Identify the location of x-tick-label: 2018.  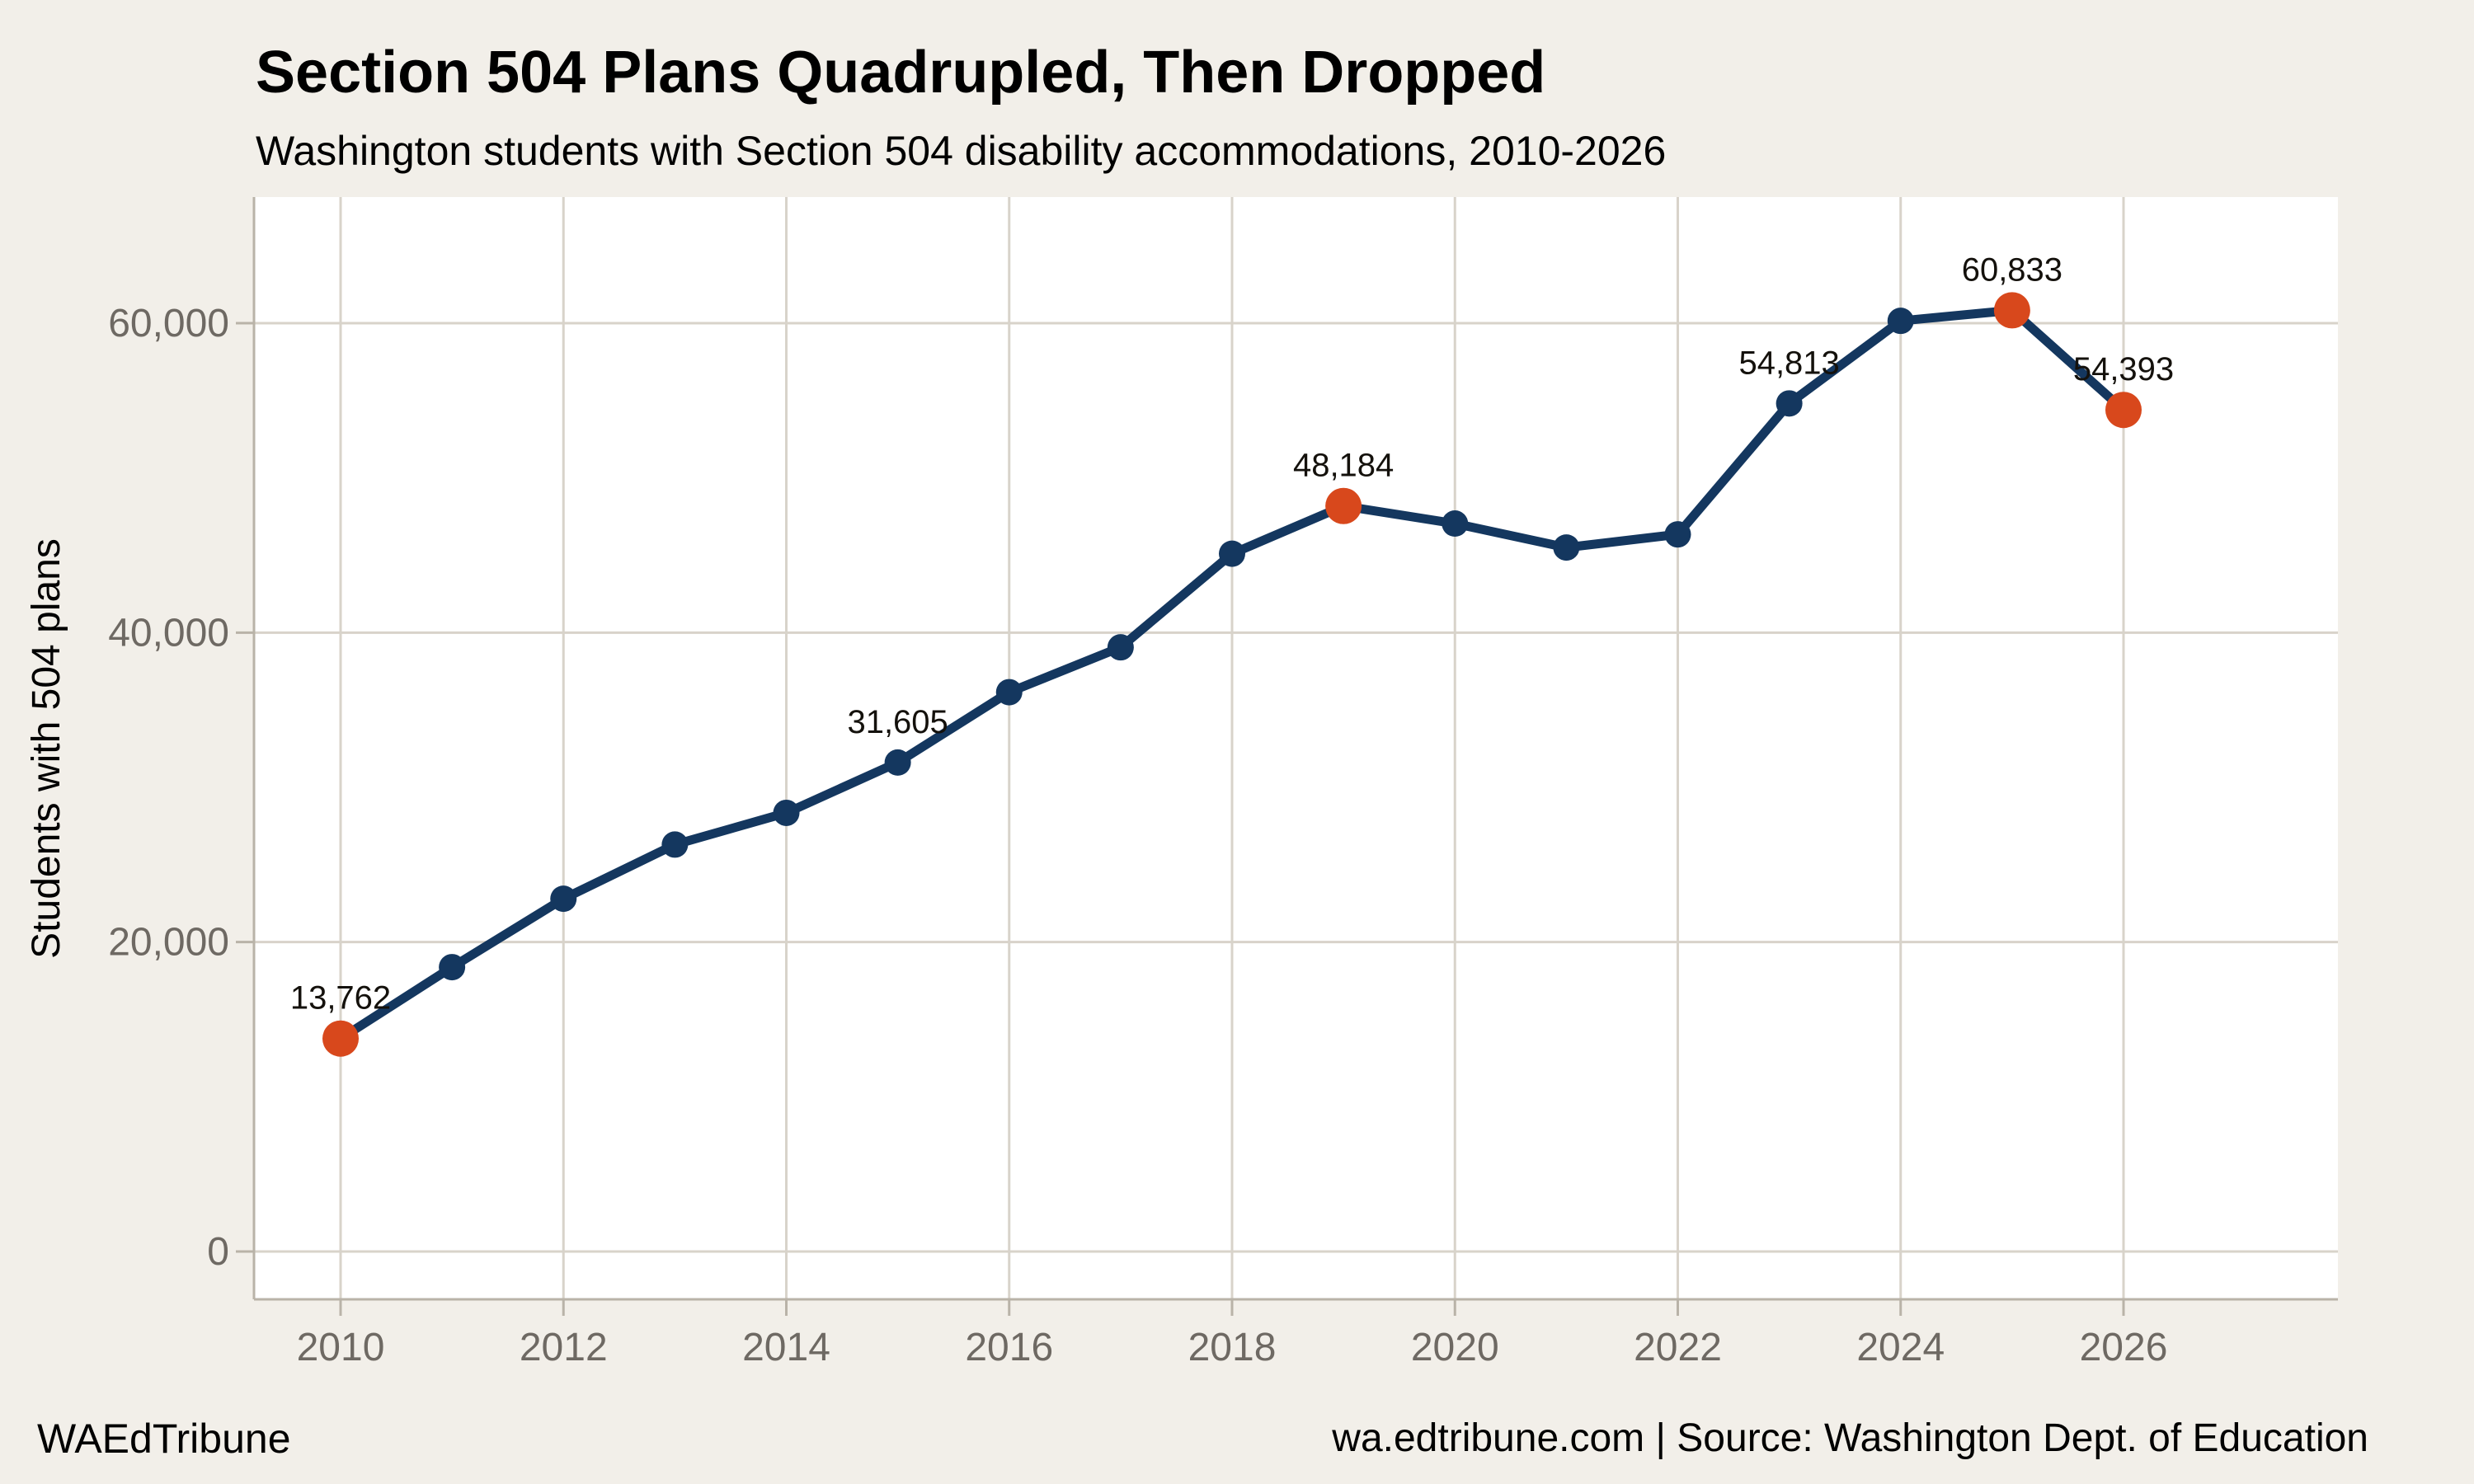
(1232, 1347).